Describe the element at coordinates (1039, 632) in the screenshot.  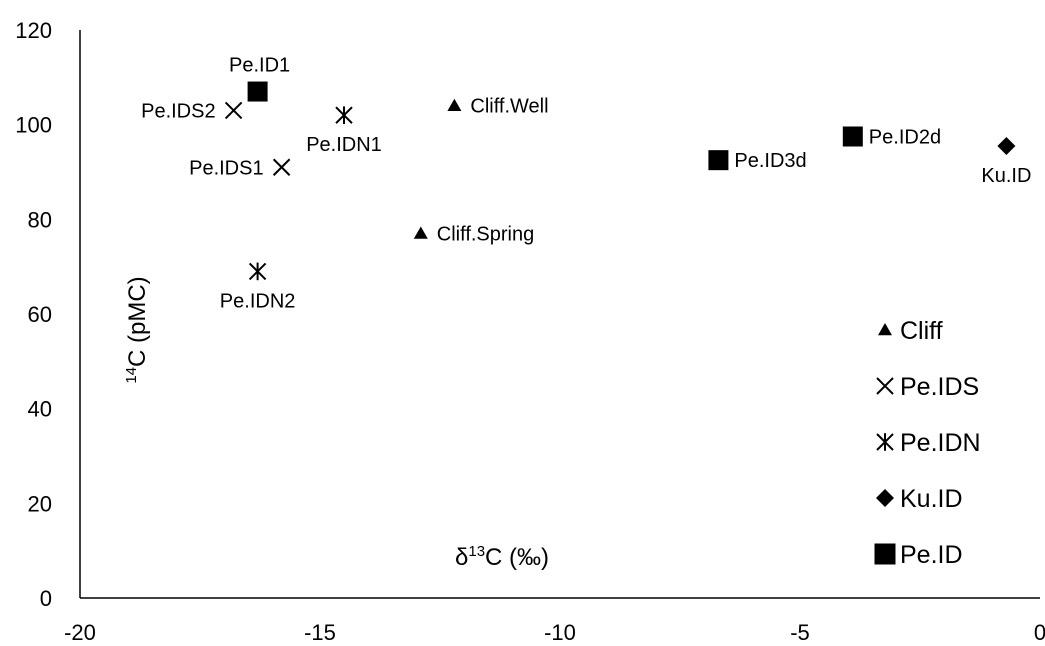
I see `x-tick-label: 0` at that location.